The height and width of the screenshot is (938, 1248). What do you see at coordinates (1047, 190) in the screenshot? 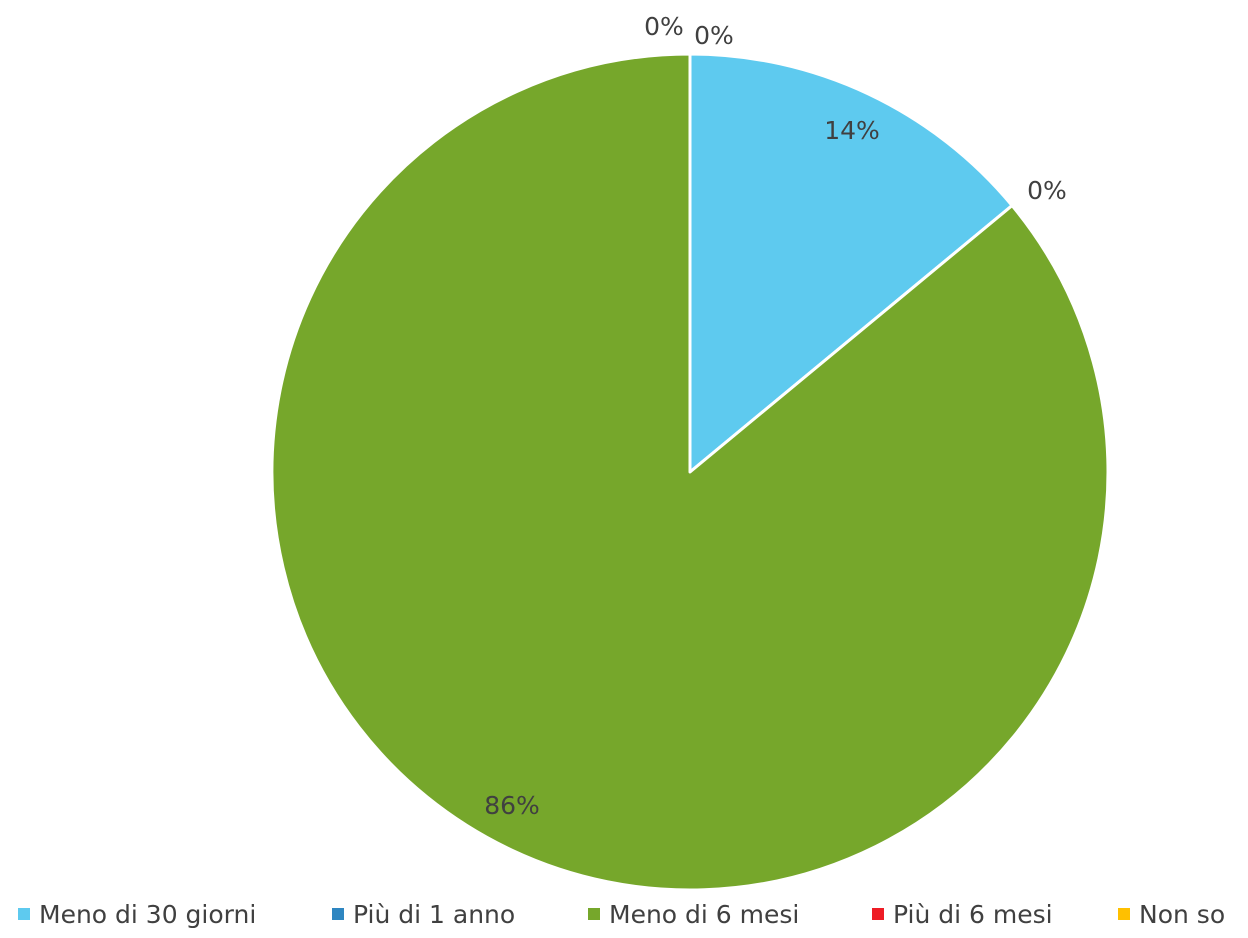
I see `data-label-pi-di-1-anno: 0%` at bounding box center [1047, 190].